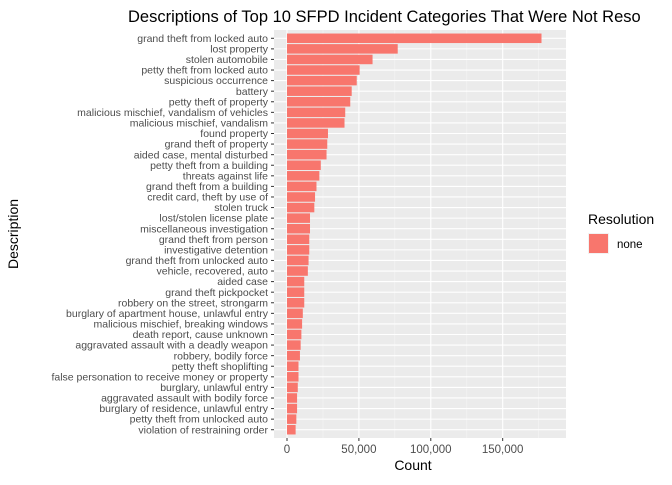  What do you see at coordinates (242, 282) in the screenshot?
I see `y-tick-label: aided case` at bounding box center [242, 282].